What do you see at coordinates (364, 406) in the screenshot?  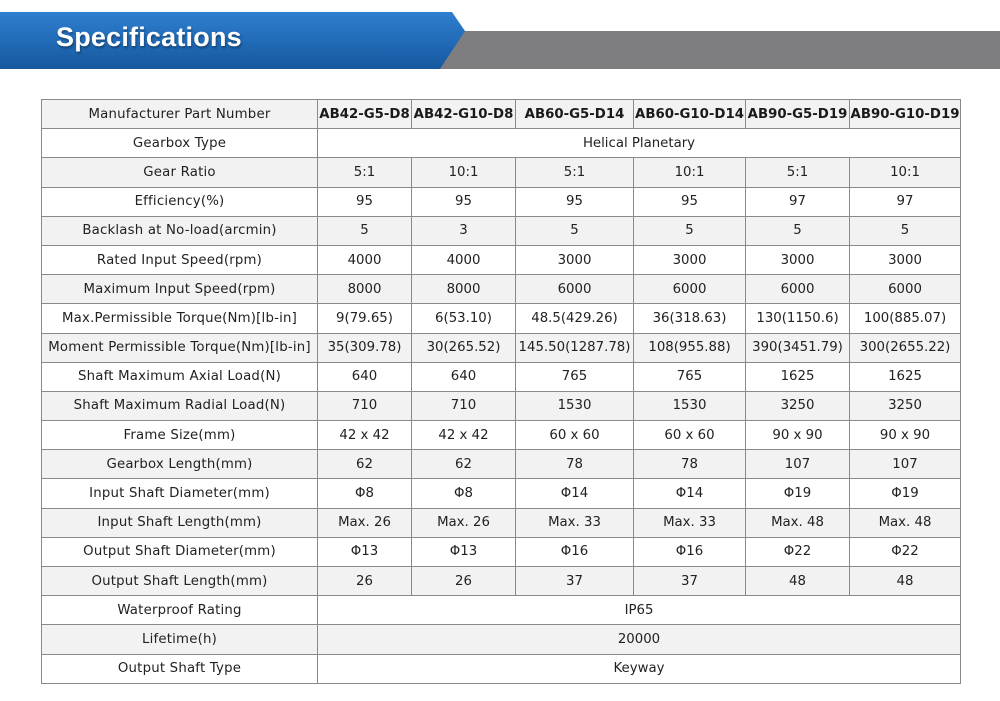 I see `value-cell: 710` at bounding box center [364, 406].